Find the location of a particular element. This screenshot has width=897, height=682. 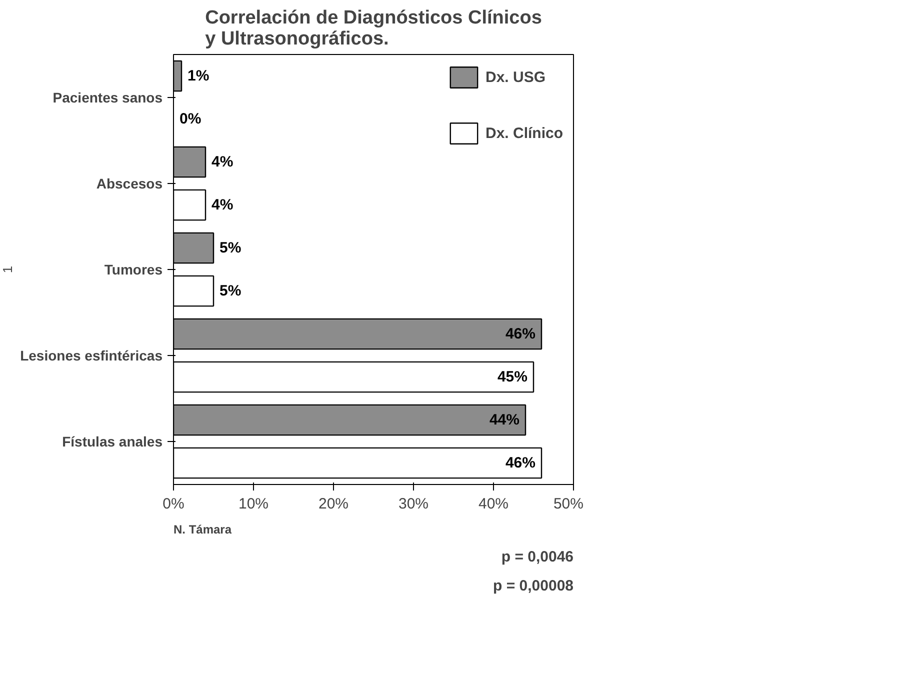

chart-title: Correlación de Diagnósticos Clínicos y Ultrasonográficos. is located at coordinates (373, 29).